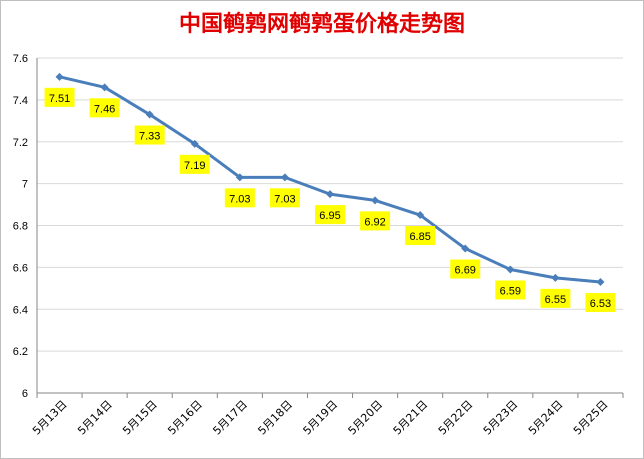 Image resolution: width=644 pixels, height=459 pixels. I want to click on data-label: 6.53, so click(600, 304).